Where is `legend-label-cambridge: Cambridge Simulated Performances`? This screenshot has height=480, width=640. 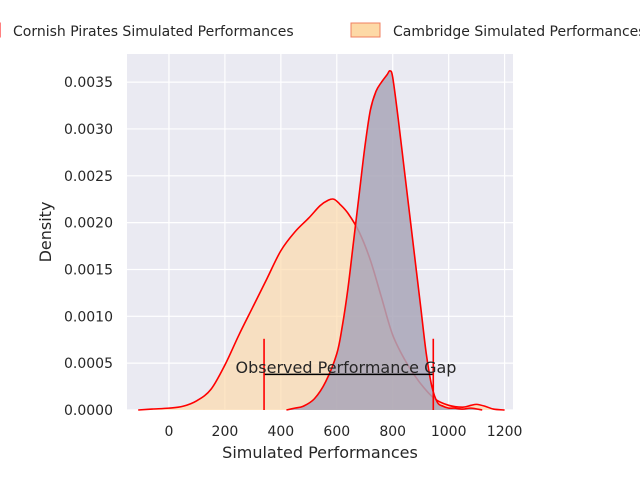
legend-label-cambridge: Cambridge Simulated Performances is located at coordinates (516, 32).